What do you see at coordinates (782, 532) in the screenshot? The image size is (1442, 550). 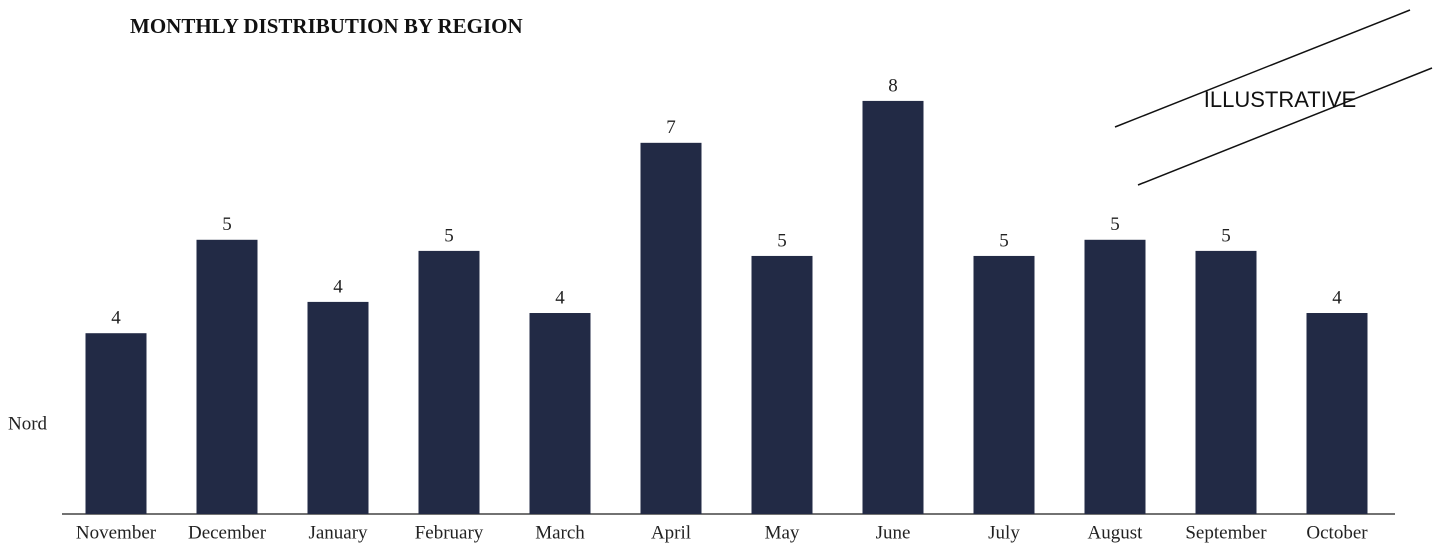 I see `x-tick-label: May` at bounding box center [782, 532].